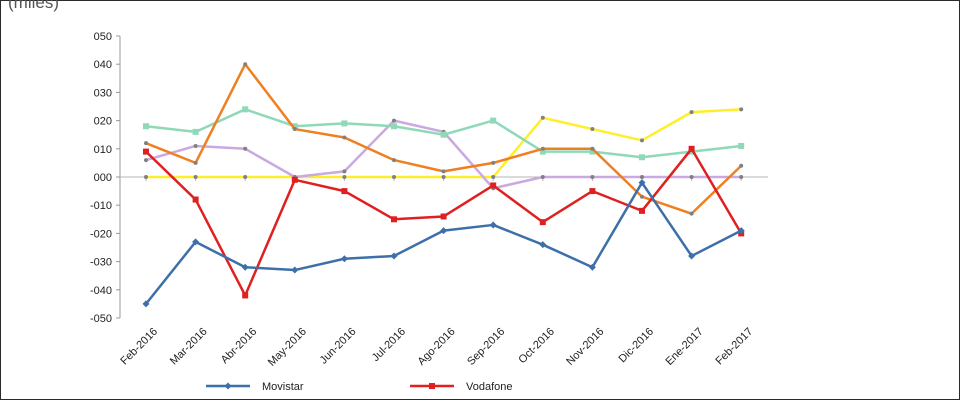 The height and width of the screenshot is (400, 960). Describe the element at coordinates (287, 347) in the screenshot. I see `x-tick-label: May-2016` at that location.